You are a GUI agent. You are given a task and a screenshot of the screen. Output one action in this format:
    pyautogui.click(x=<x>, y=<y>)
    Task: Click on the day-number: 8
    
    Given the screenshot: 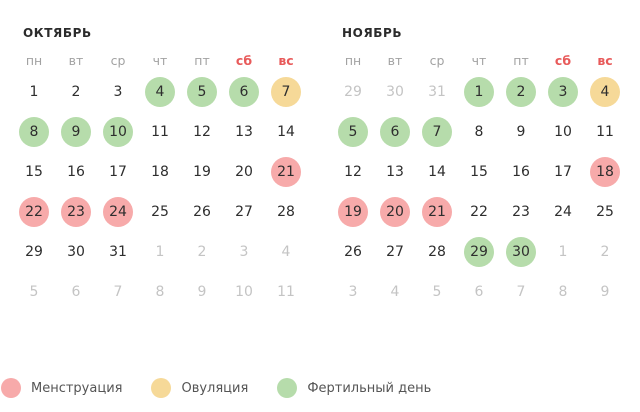 What is the action you would take?
    pyautogui.click(x=34, y=132)
    